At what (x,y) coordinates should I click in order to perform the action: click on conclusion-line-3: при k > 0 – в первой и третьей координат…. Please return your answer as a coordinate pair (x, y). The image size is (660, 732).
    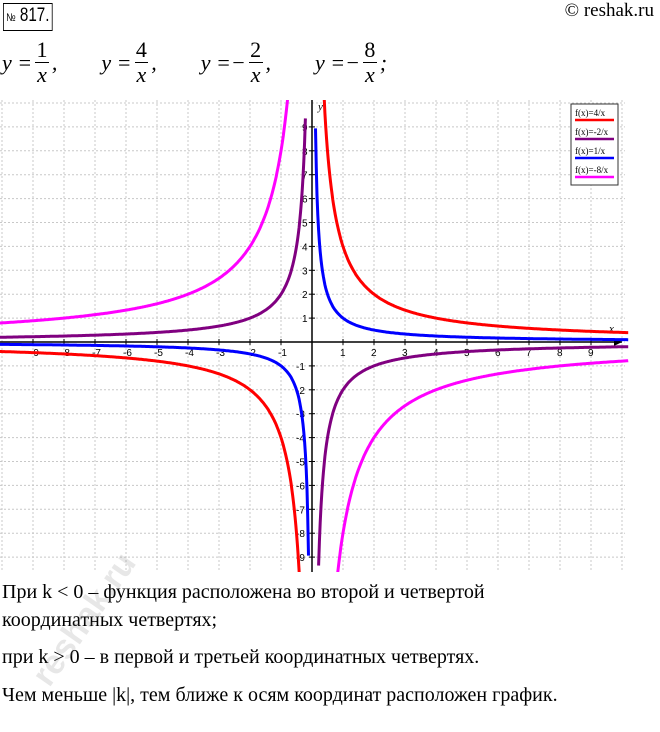
    Looking at the image, I should click on (241, 657).